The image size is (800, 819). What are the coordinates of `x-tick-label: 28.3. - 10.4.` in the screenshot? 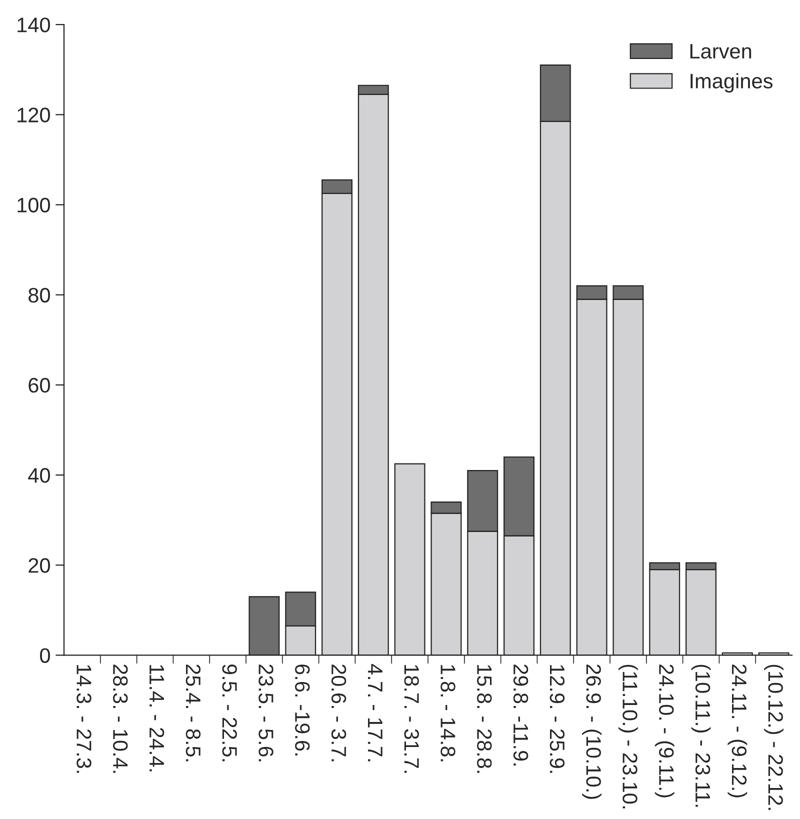 It's located at (120, 718).